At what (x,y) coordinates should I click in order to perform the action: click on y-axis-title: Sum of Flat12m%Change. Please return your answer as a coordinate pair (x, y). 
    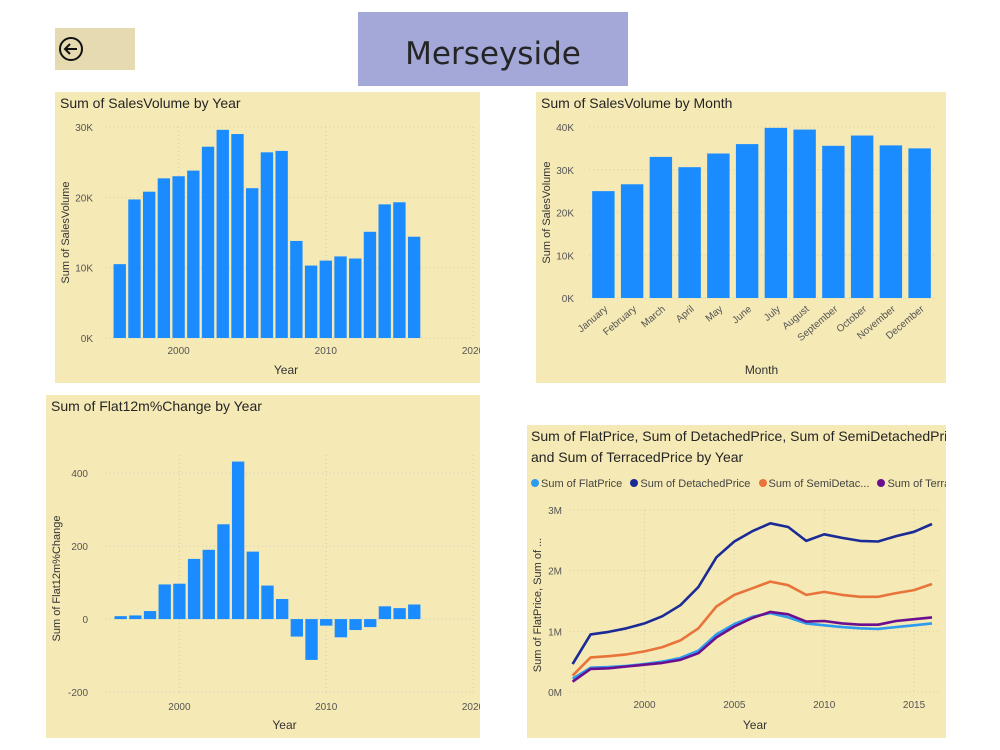
    Looking at the image, I should click on (57, 579).